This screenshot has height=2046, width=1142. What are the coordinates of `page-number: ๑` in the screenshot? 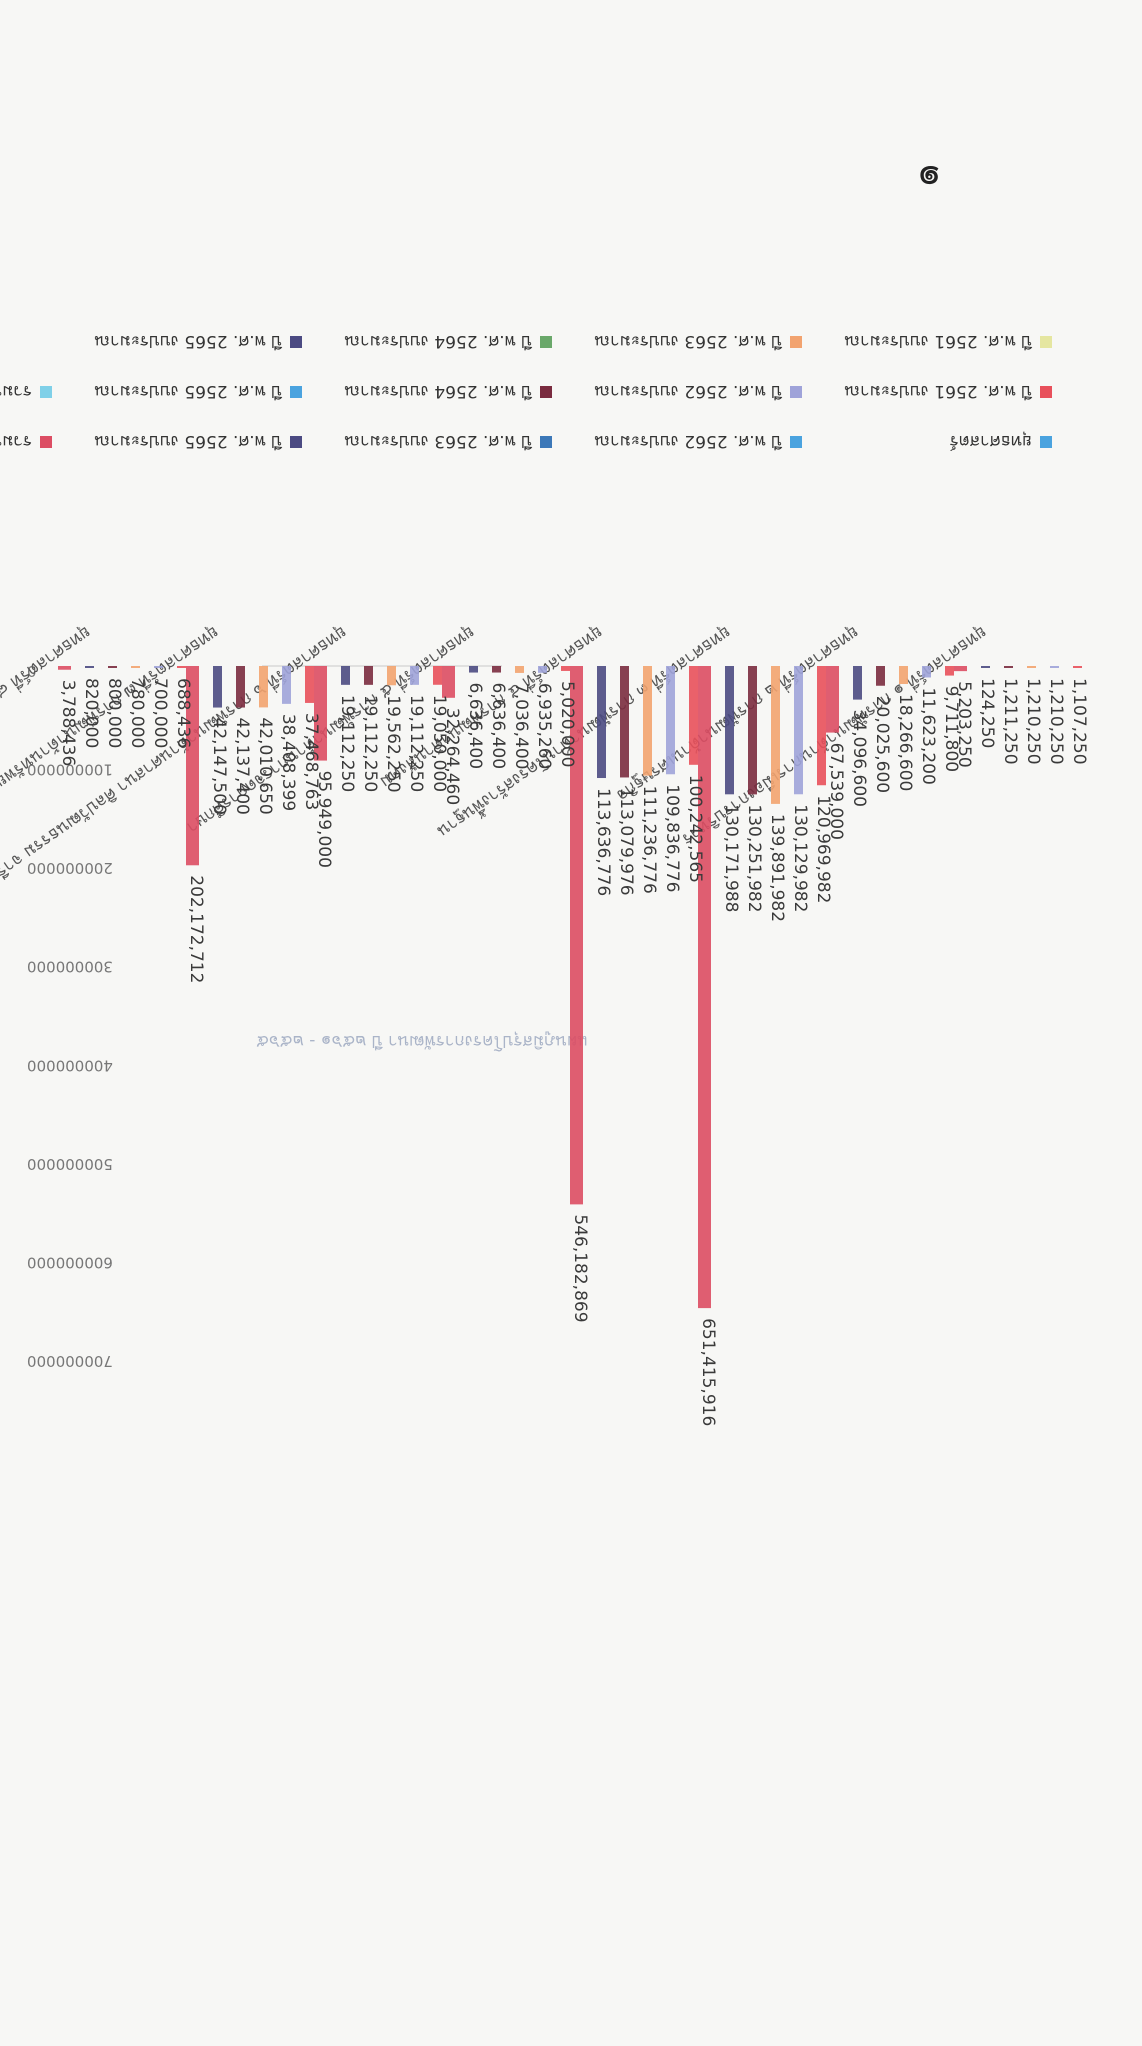 It's located at (929, 179).